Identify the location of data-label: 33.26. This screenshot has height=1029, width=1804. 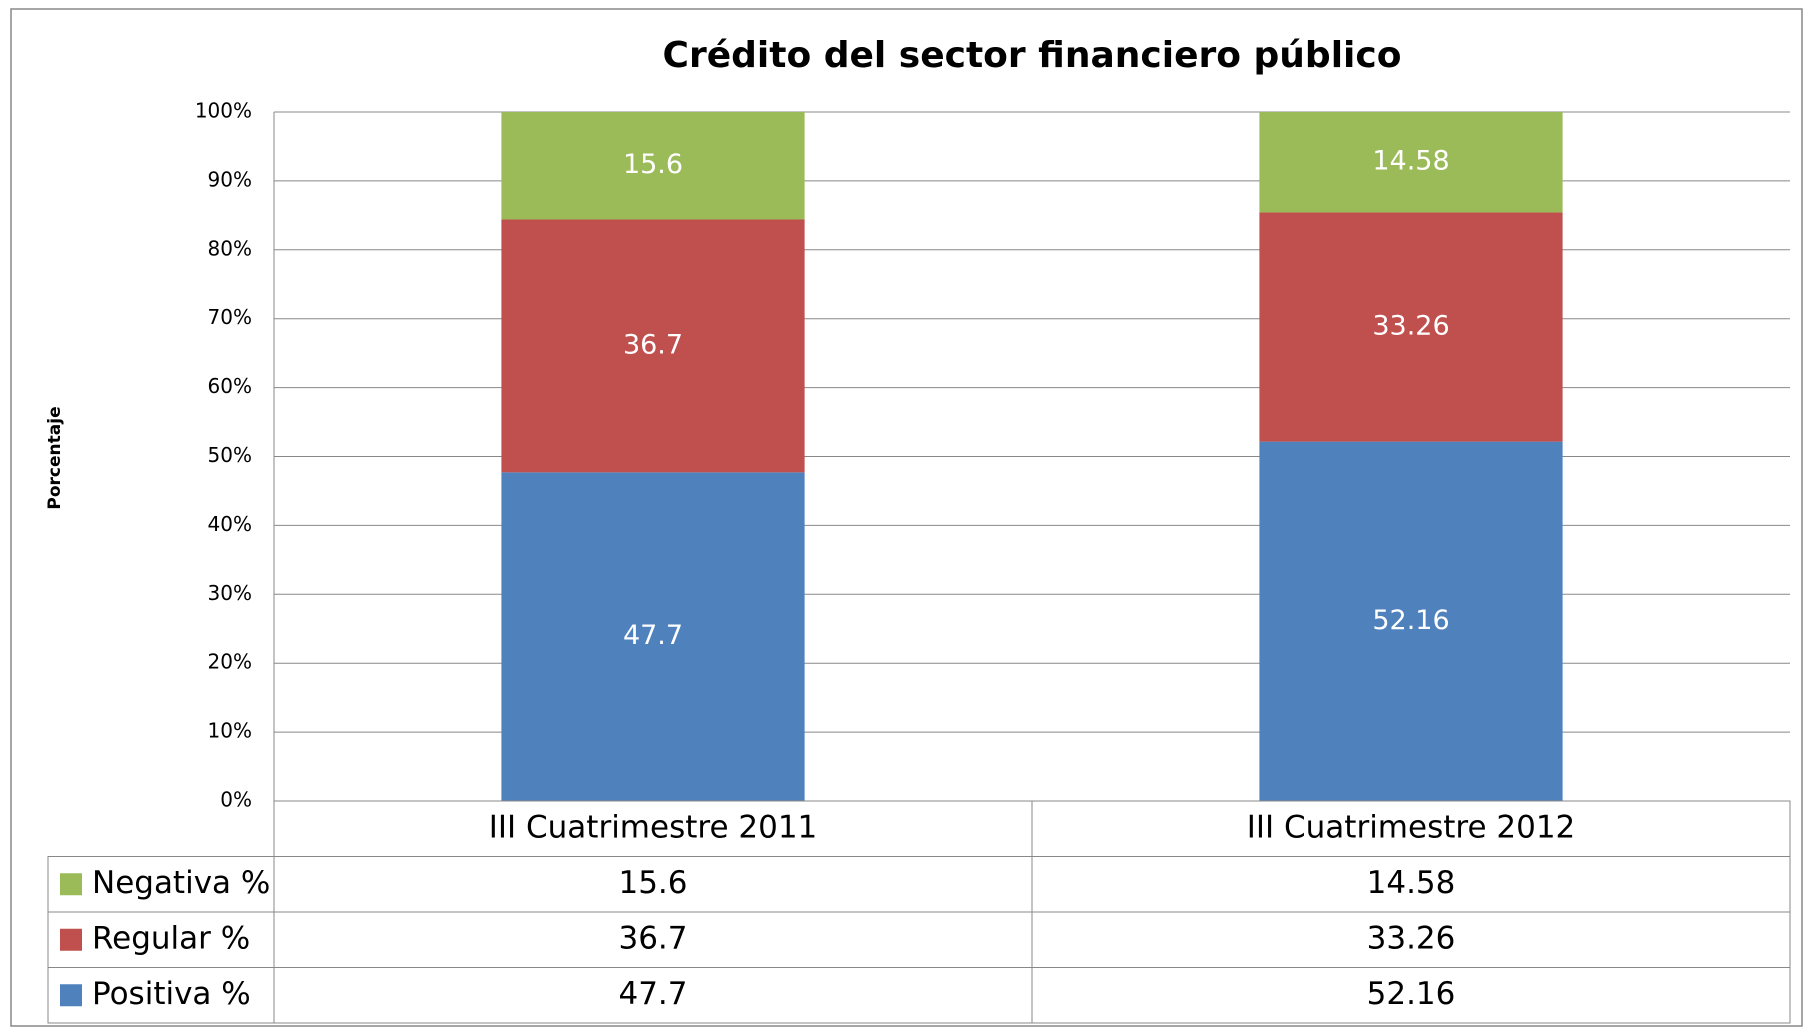
(1410, 326).